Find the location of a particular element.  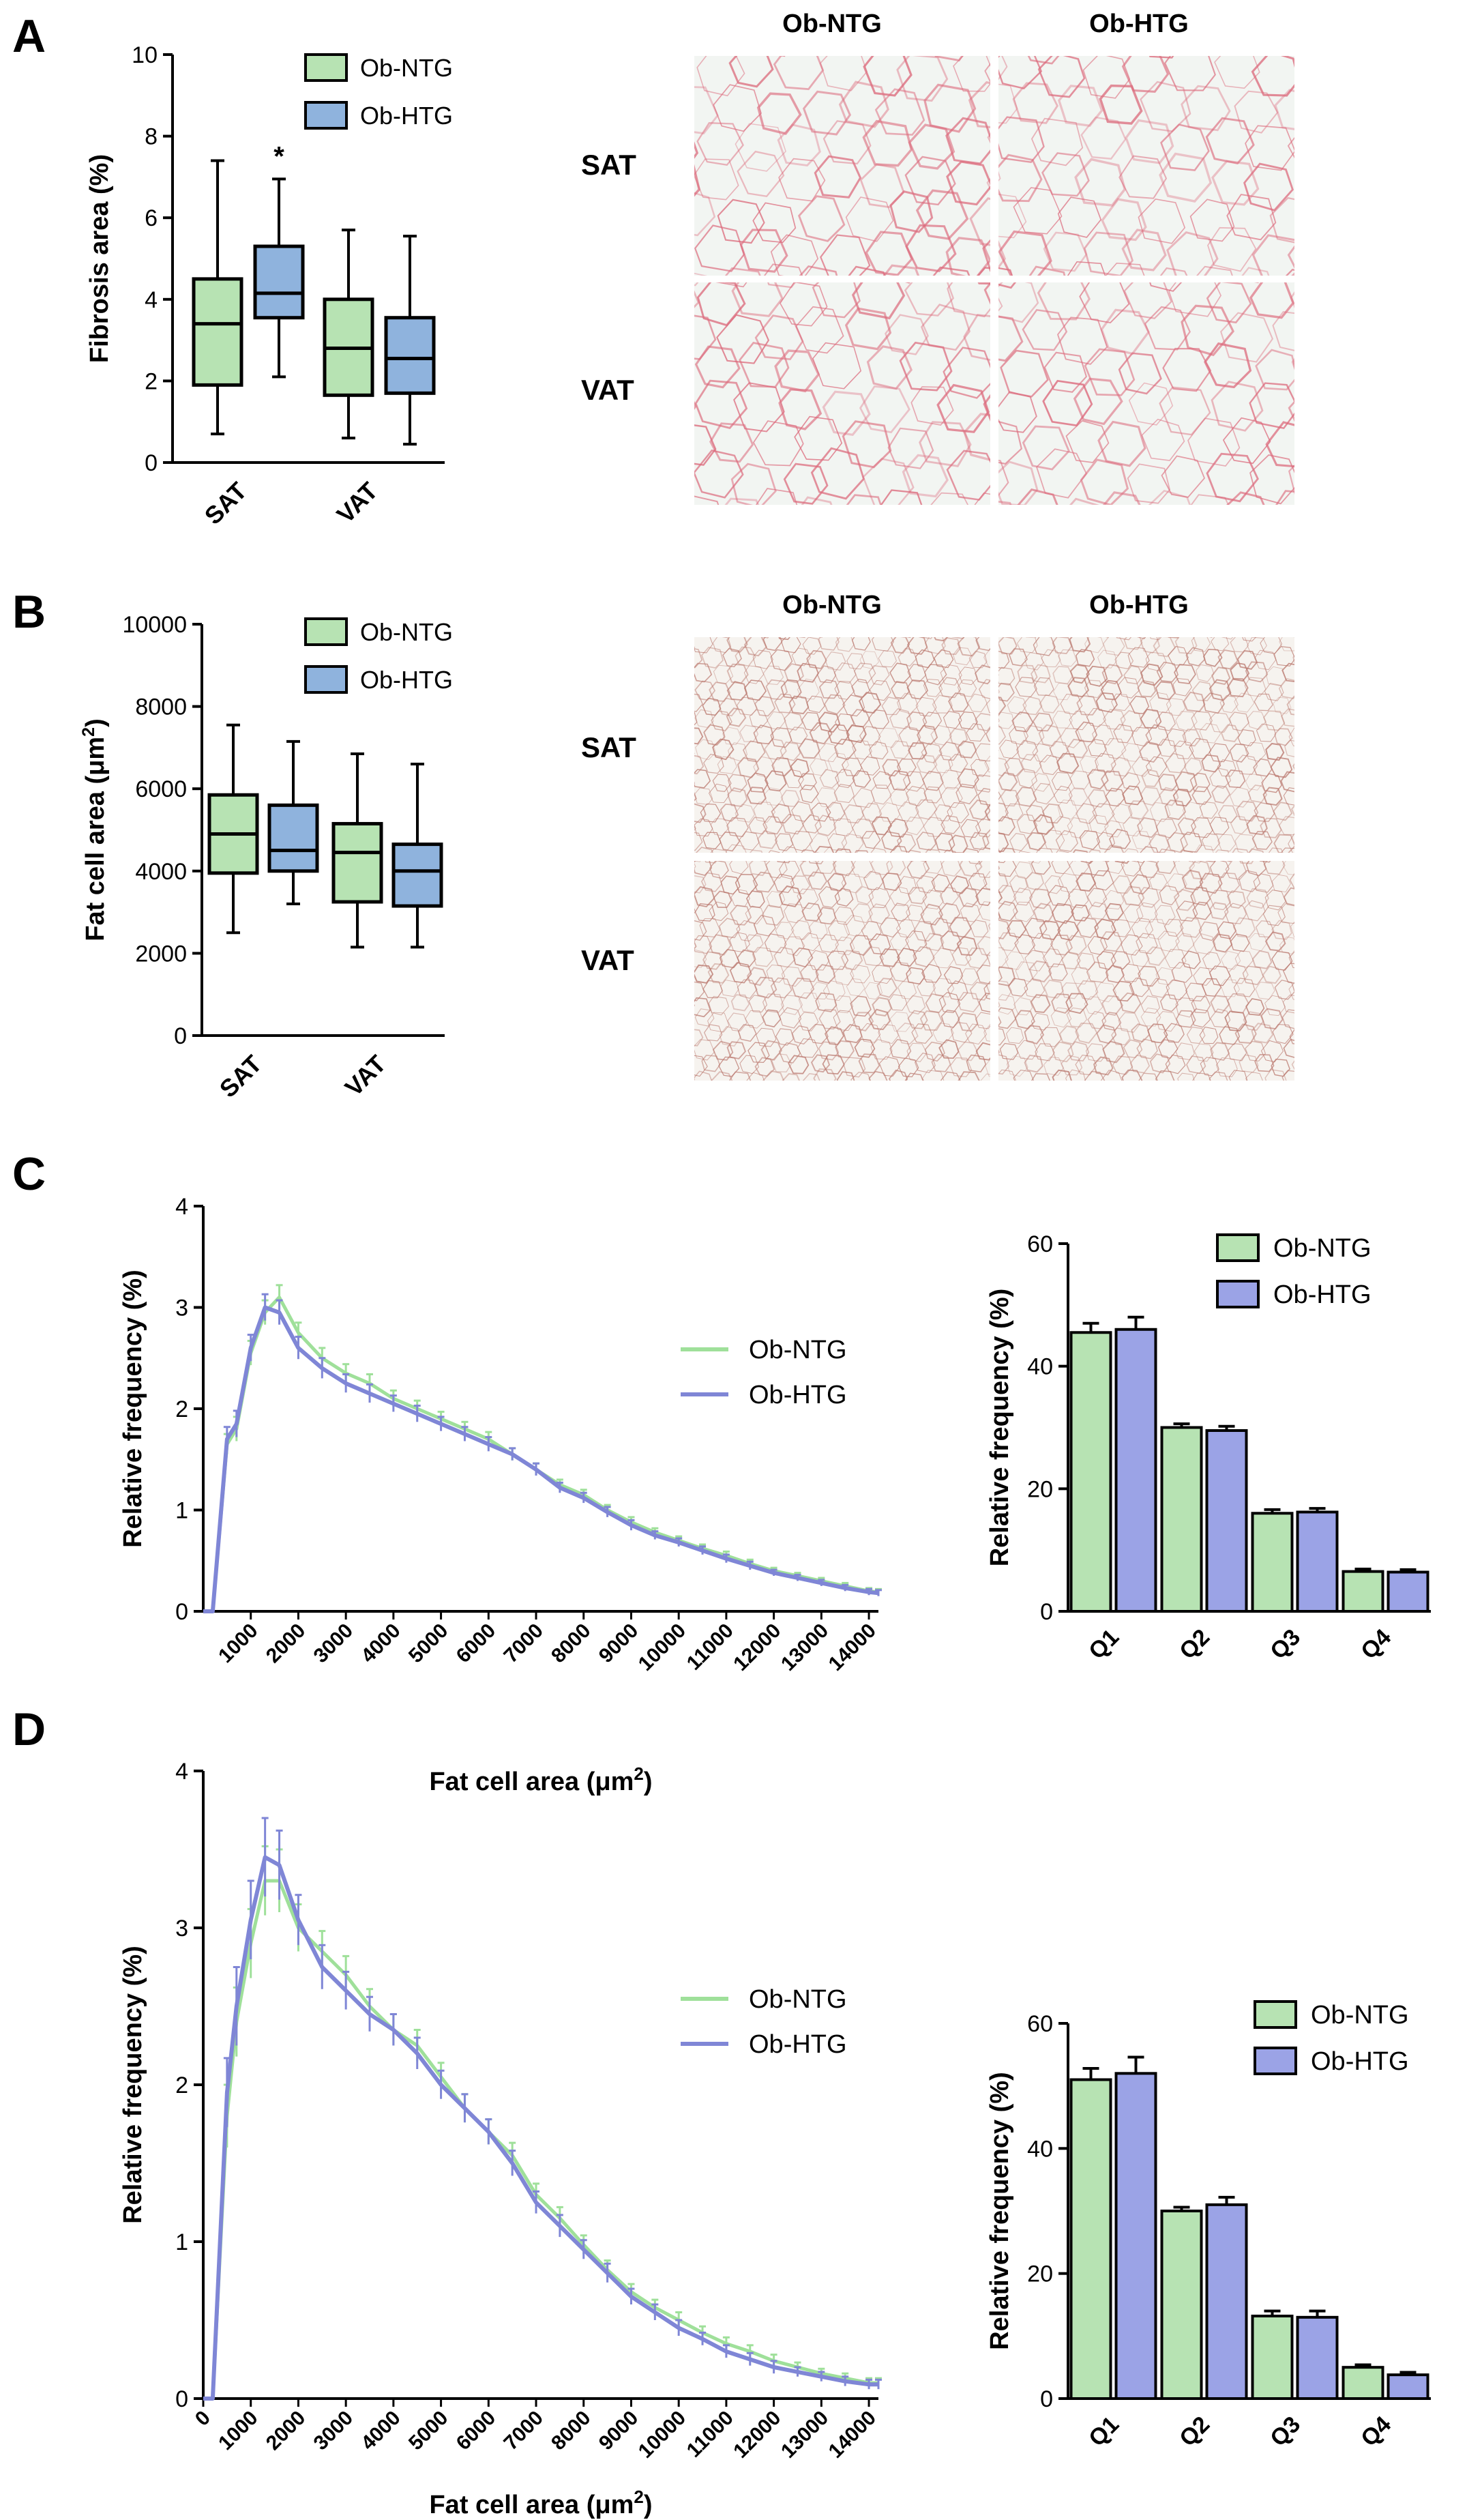

box-b-y-label: Fat cell area (μm2) is located at coordinates (94, 829).